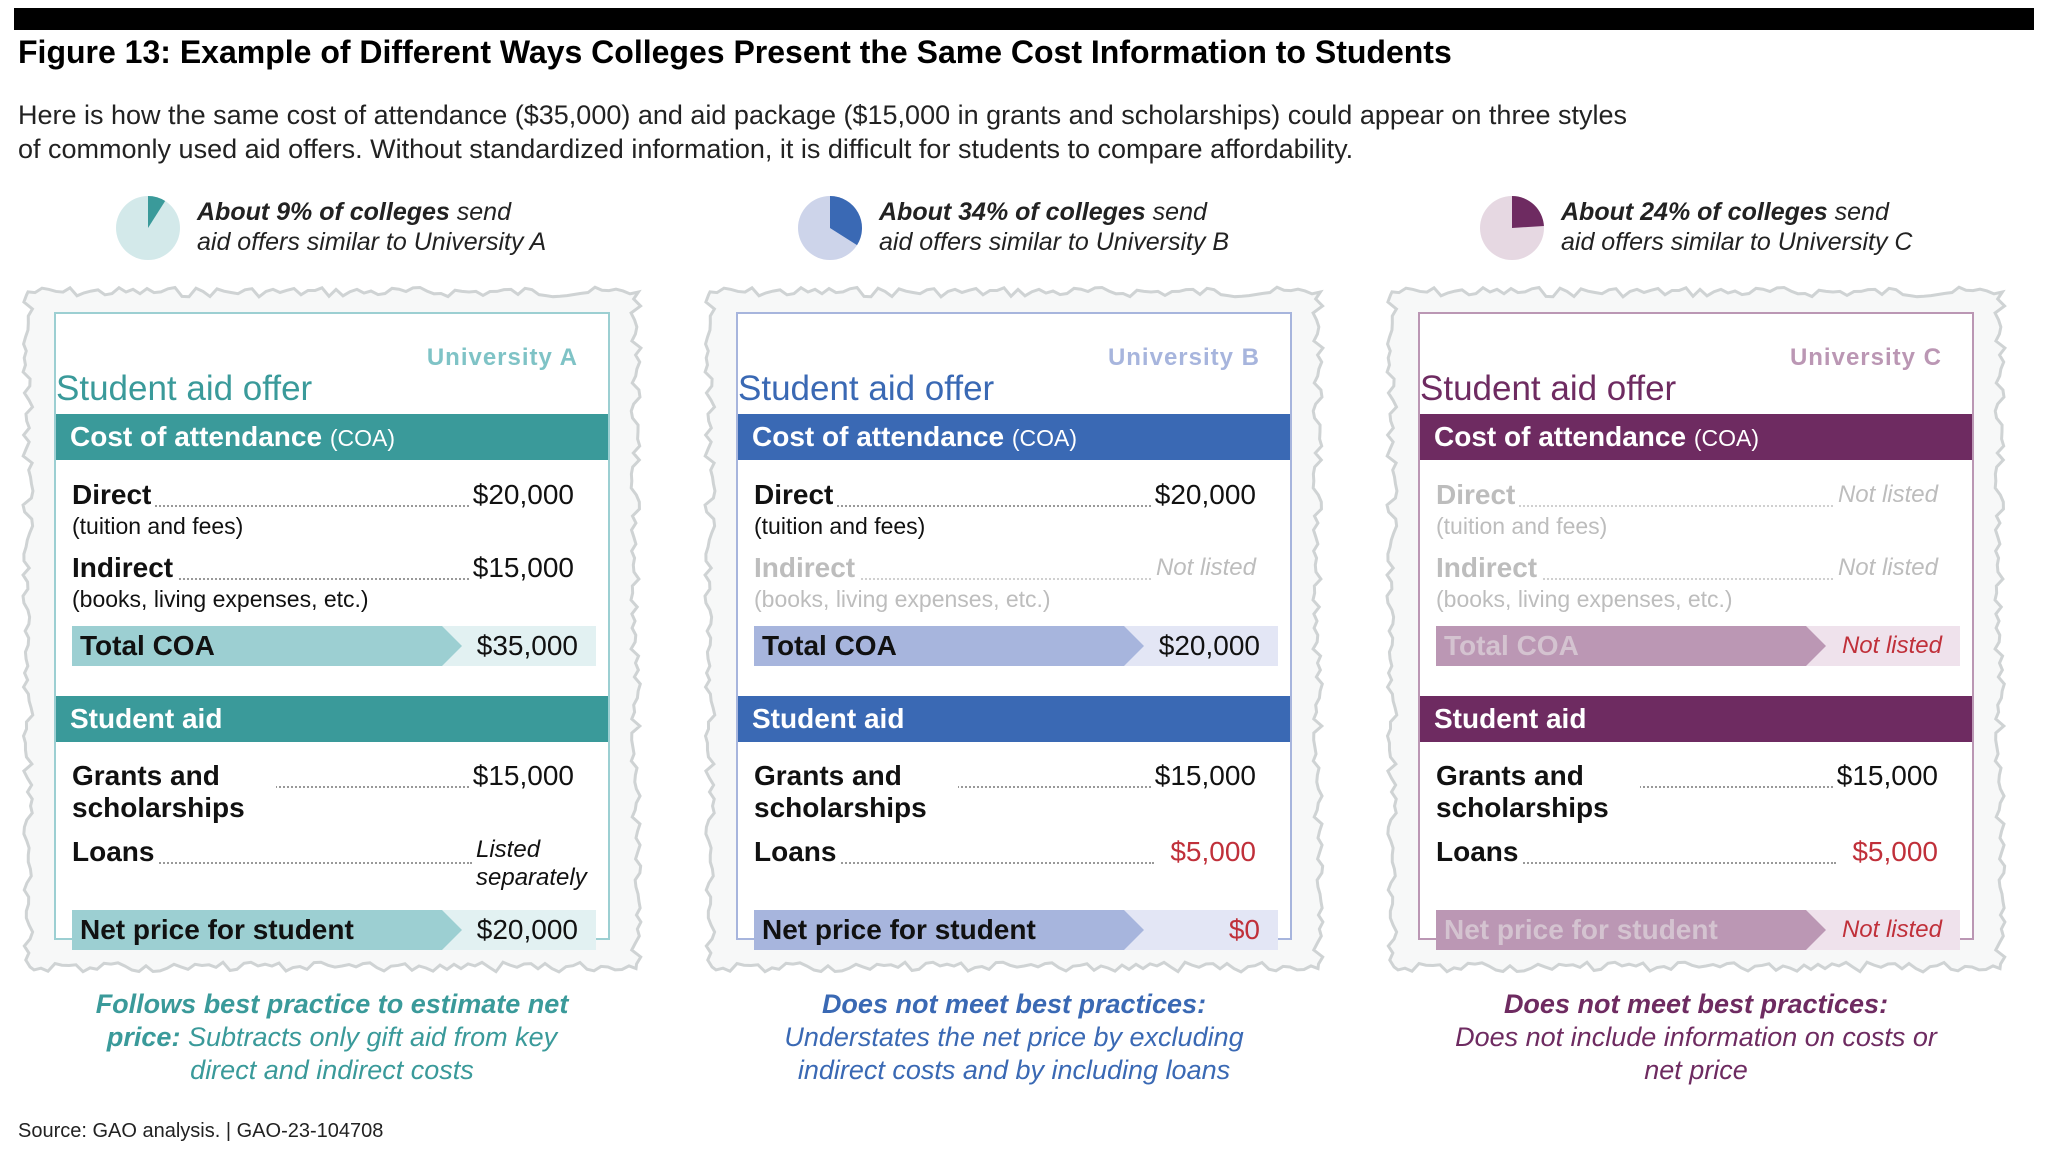 The width and height of the screenshot is (2048, 1150). Describe the element at coordinates (856, 792) in the screenshot. I see `grants-row-label: Grants and scholarships` at that location.